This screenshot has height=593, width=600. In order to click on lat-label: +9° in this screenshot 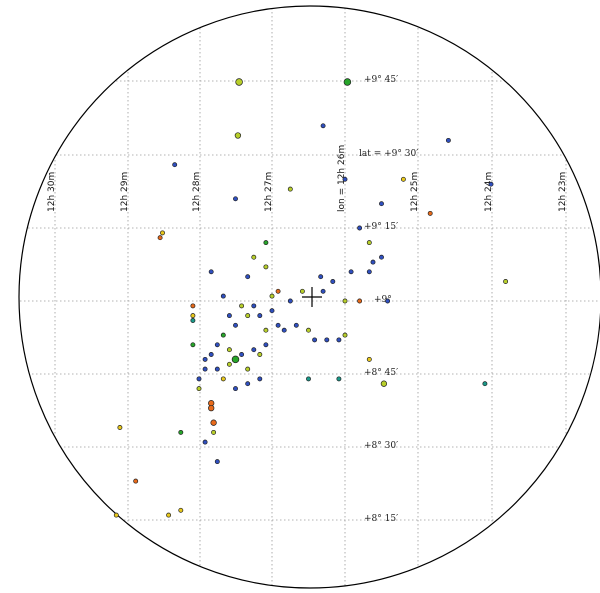, I will do `click(383, 300)`.